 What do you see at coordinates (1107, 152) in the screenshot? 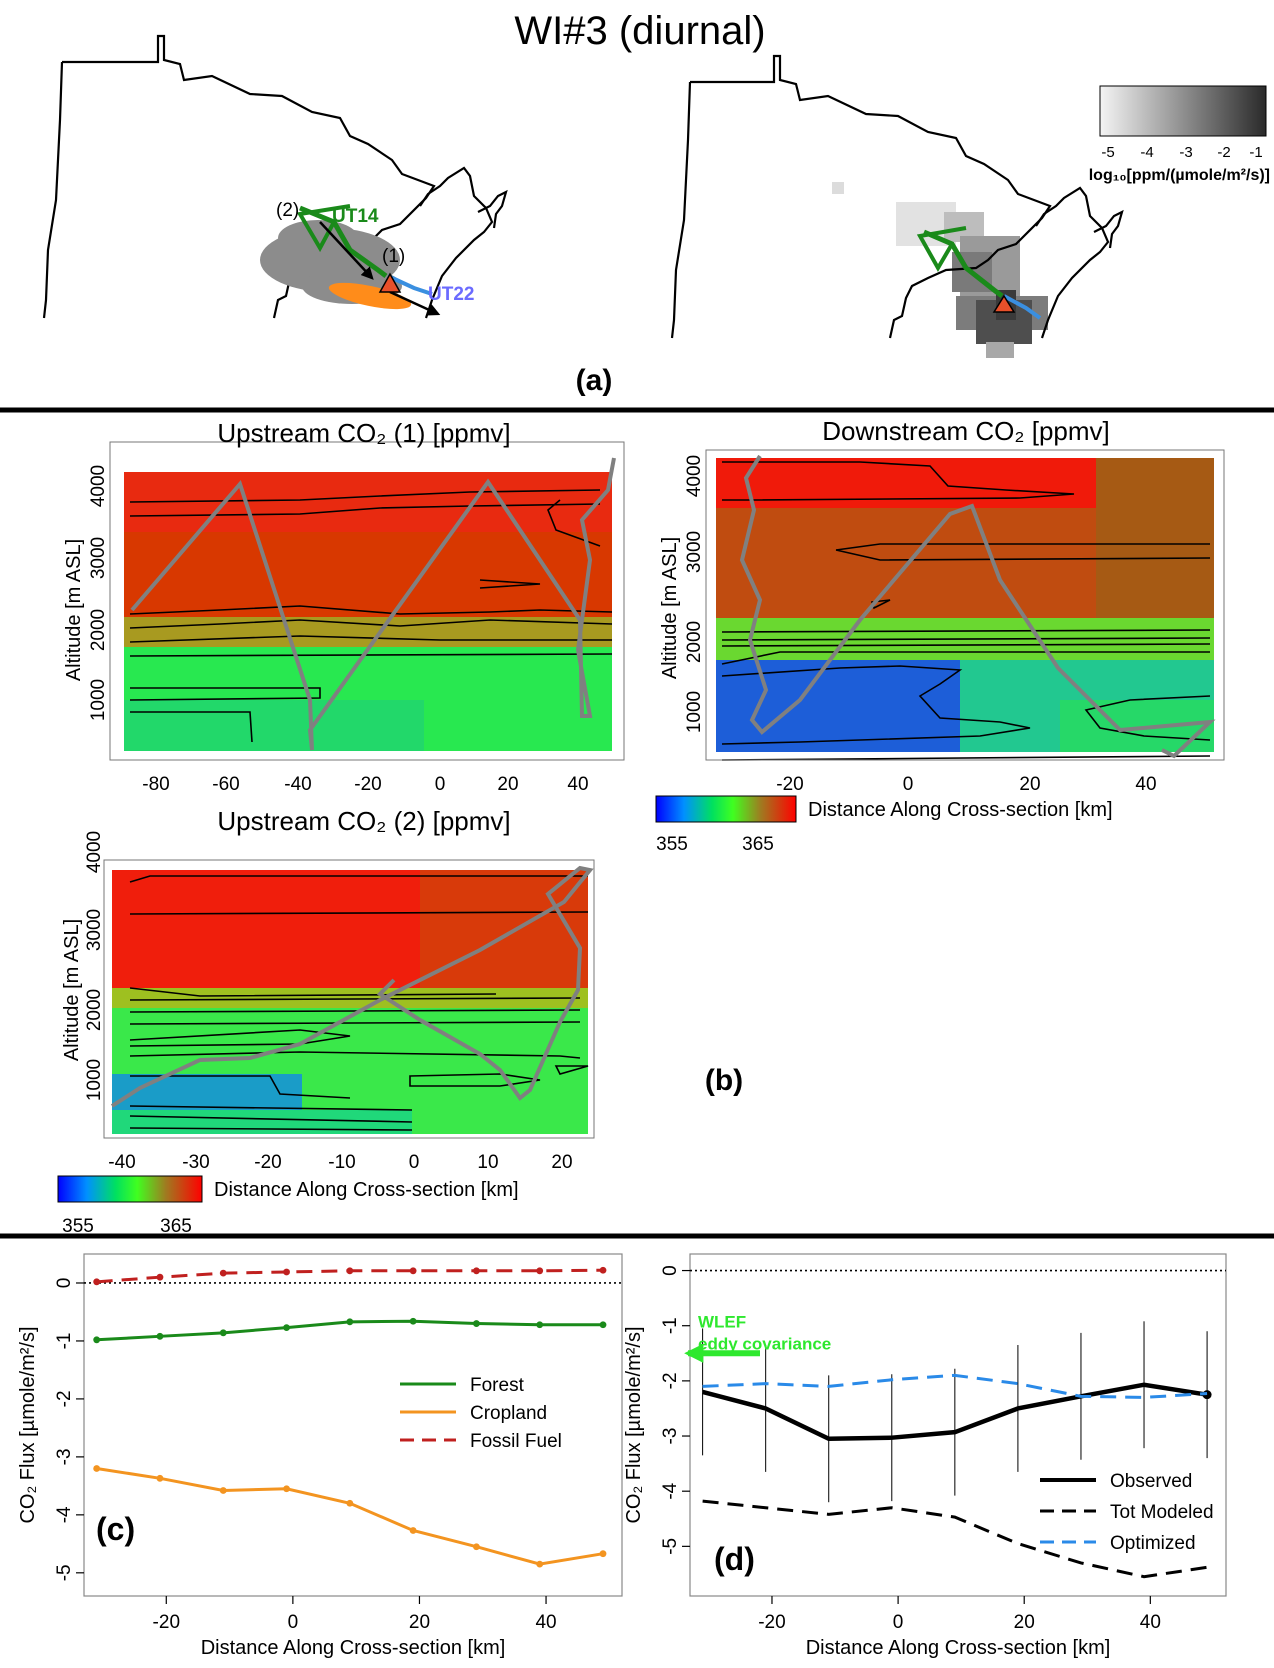
I see `map-colorbar-tick: -5` at bounding box center [1107, 152].